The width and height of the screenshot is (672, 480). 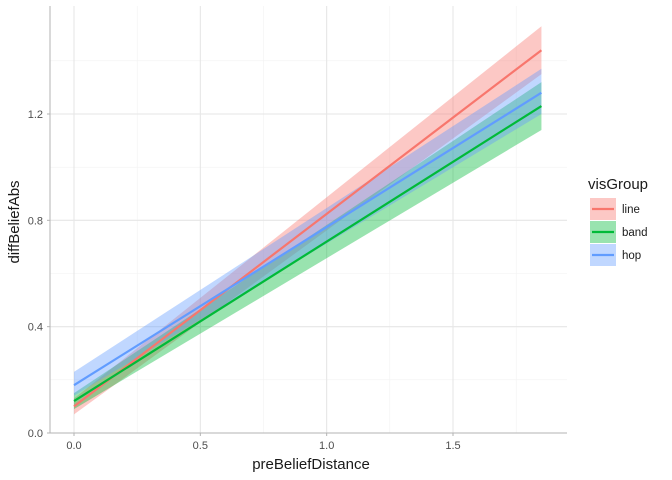 I want to click on y-tick-label: 0.0, so click(x=35, y=434).